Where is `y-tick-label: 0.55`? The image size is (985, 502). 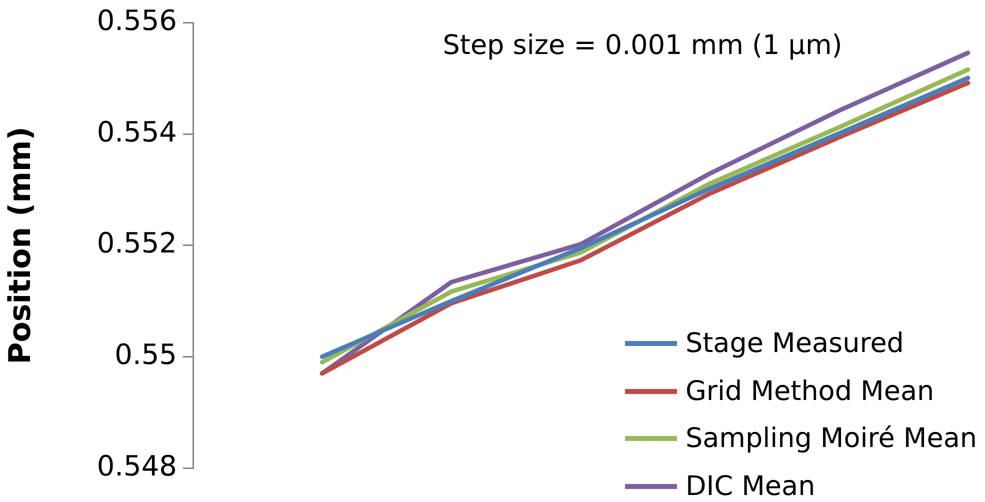
y-tick-label: 0.55 is located at coordinates (145, 354).